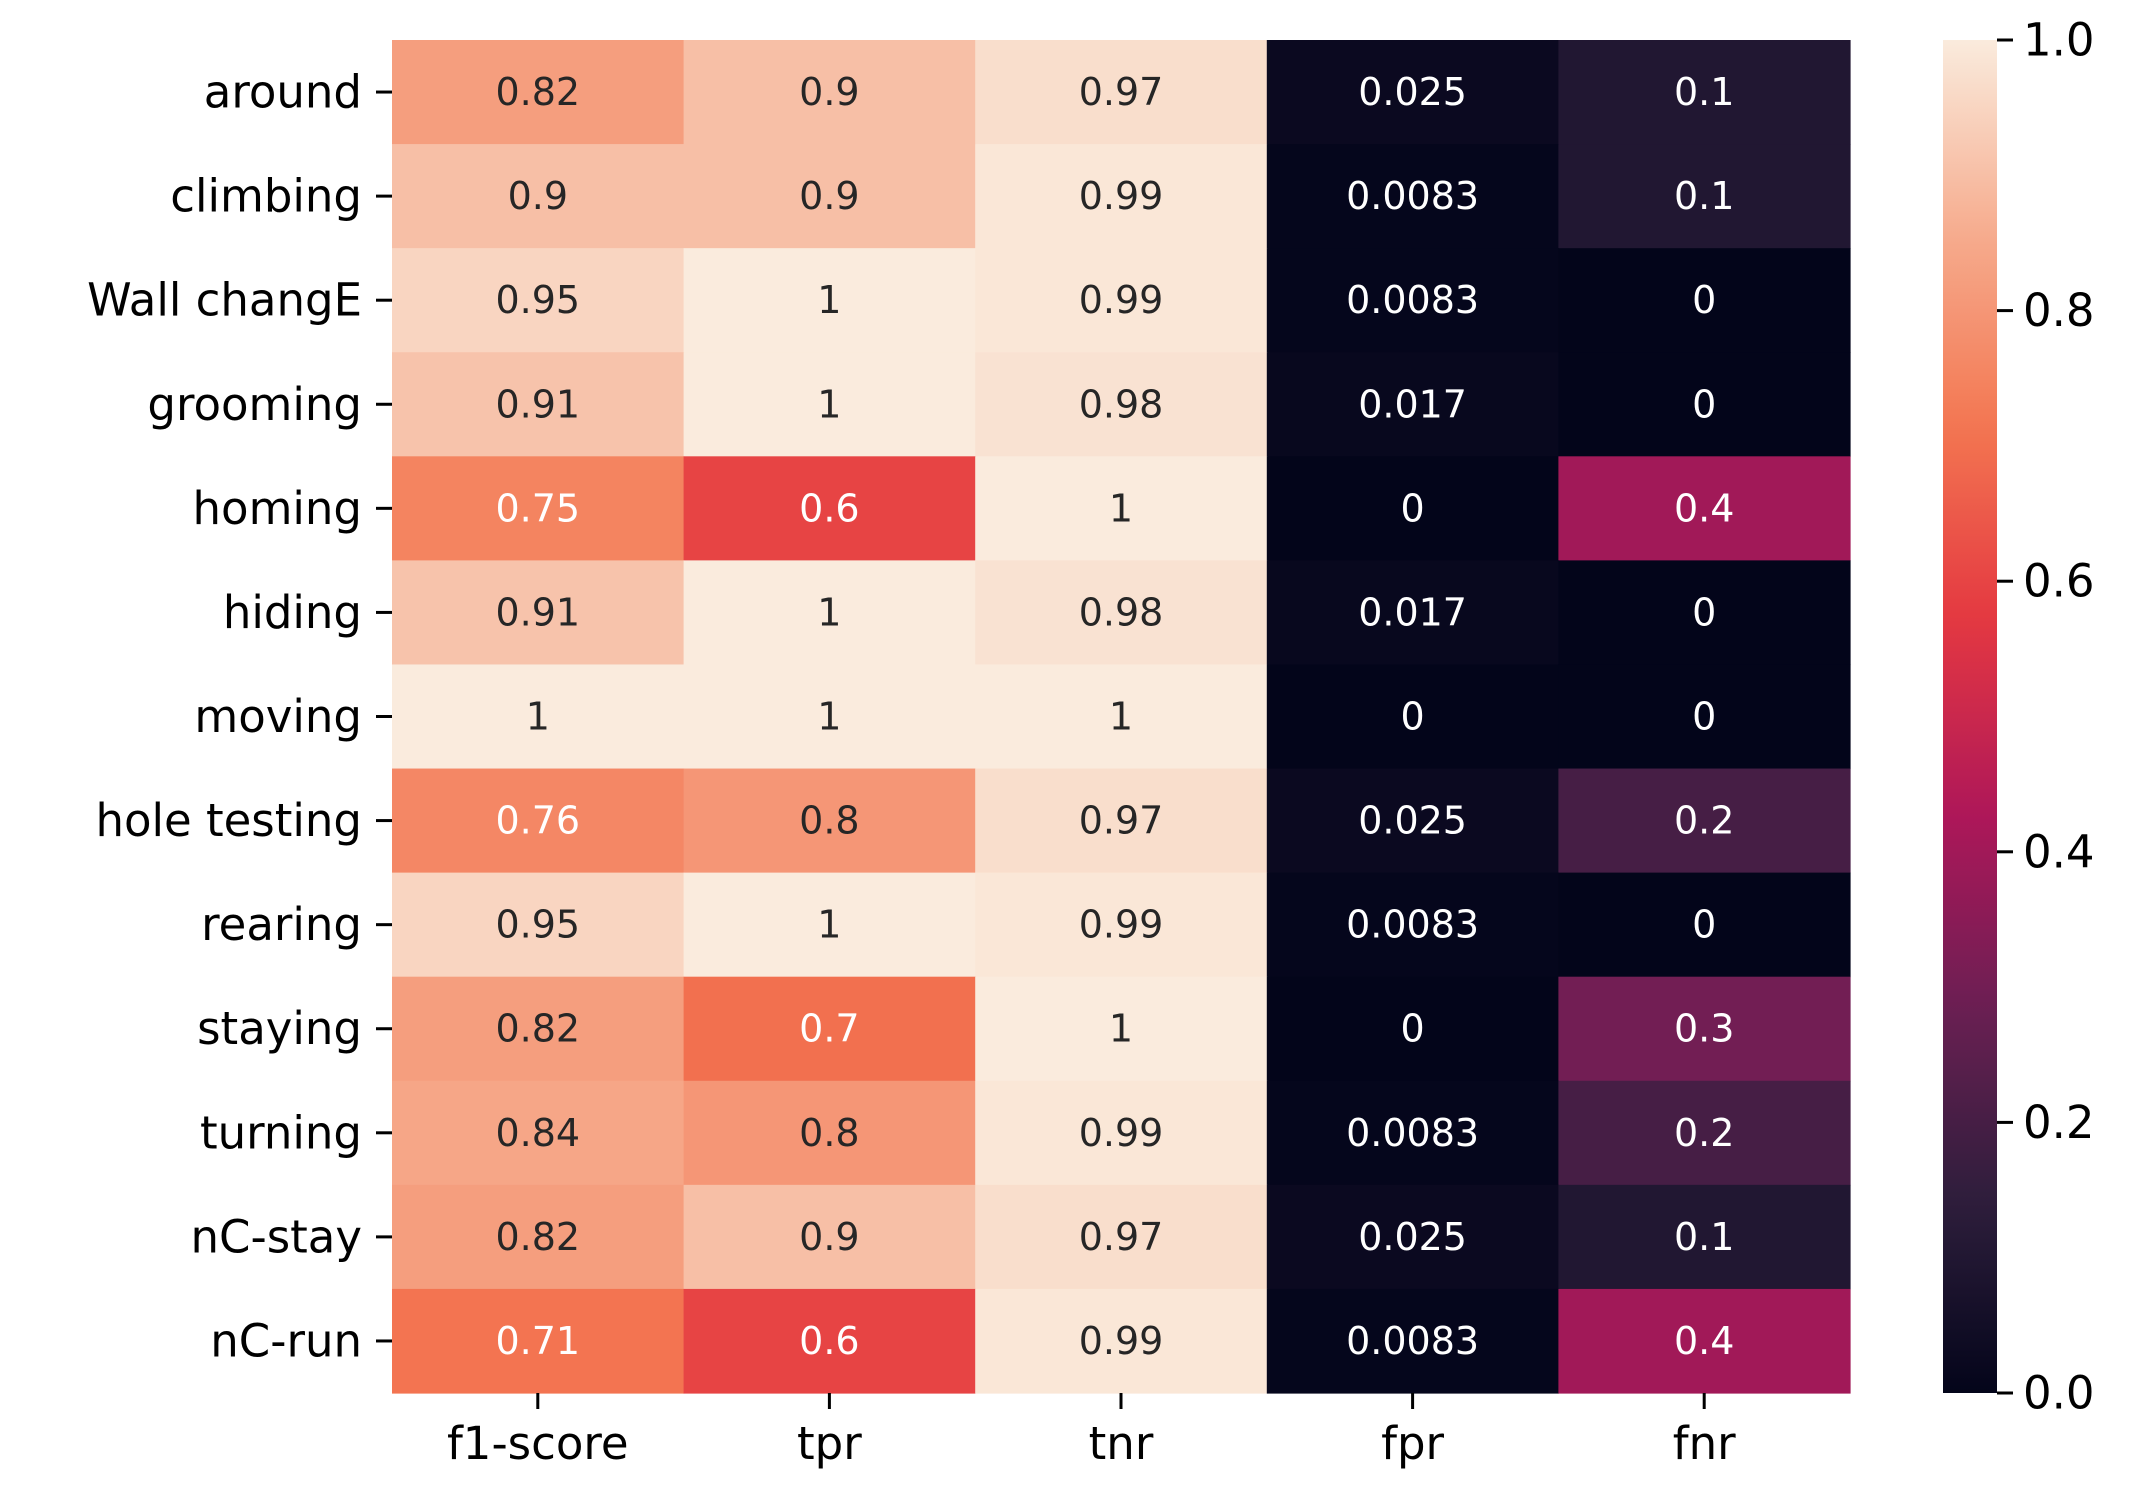 The width and height of the screenshot is (2139, 1511). Describe the element at coordinates (1121, 404) in the screenshot. I see `cell-annotation: 0.98` at that location.